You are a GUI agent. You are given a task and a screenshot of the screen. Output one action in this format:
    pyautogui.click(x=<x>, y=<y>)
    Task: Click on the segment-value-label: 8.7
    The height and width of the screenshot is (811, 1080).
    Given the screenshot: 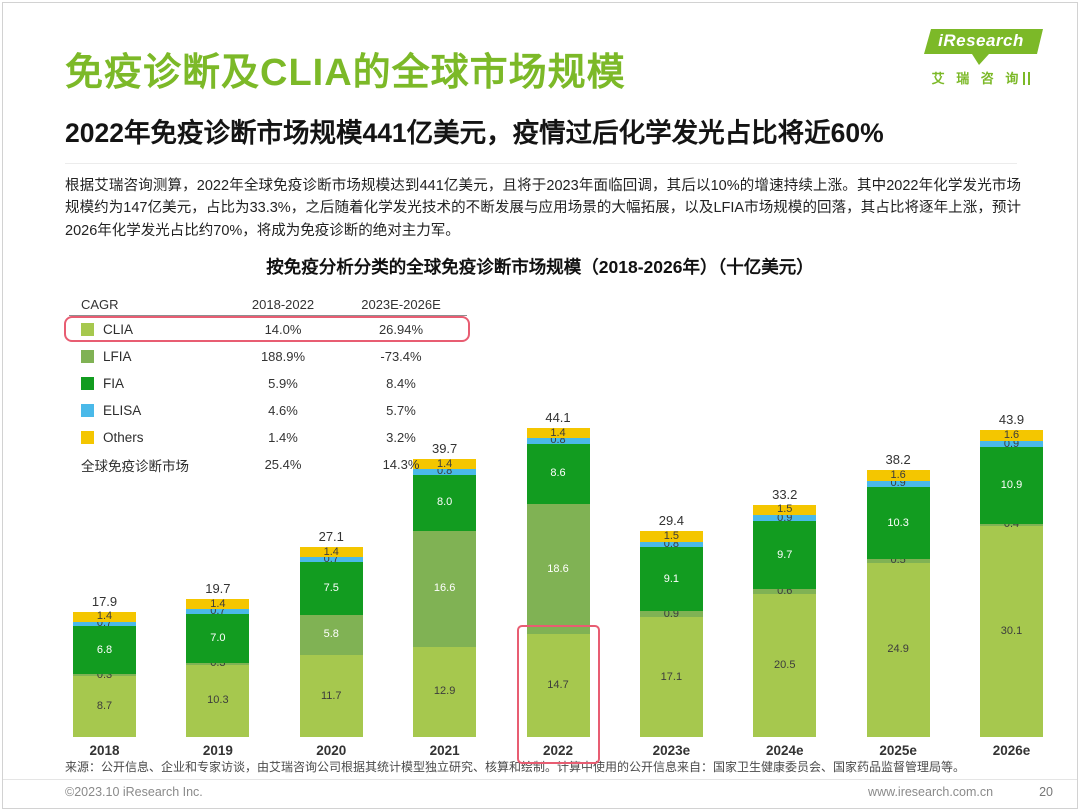 What is the action you would take?
    pyautogui.click(x=104, y=706)
    